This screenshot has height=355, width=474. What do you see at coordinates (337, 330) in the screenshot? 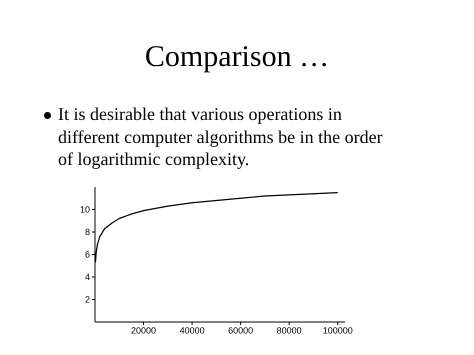
I see `x-tick-label: 100000` at bounding box center [337, 330].